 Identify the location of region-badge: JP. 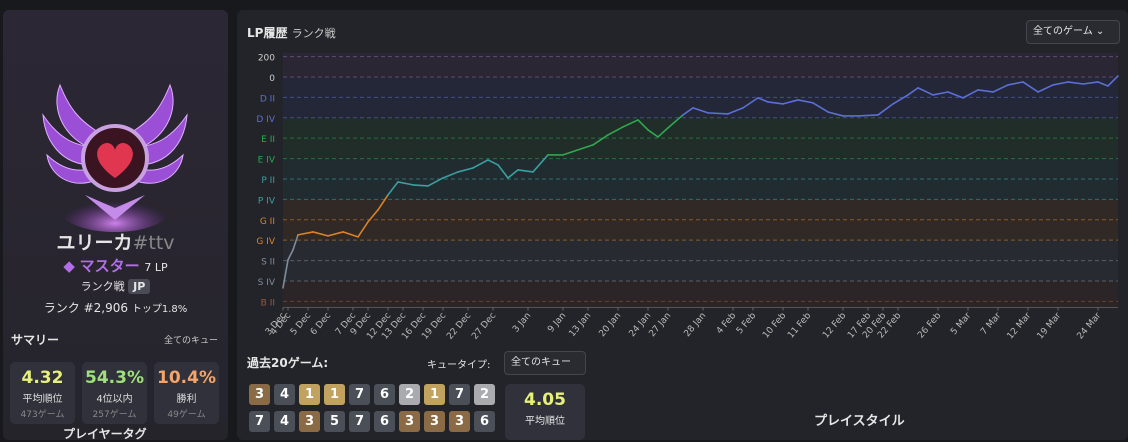
(139, 286).